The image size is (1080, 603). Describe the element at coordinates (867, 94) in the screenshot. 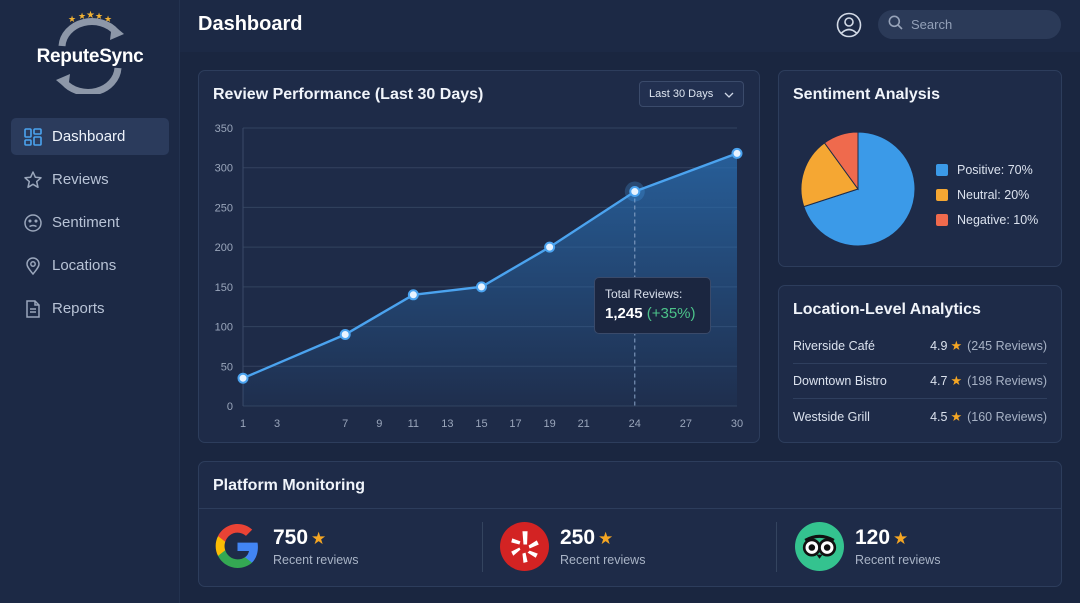

I see `sentiment-title: Sentiment Analysis` at that location.